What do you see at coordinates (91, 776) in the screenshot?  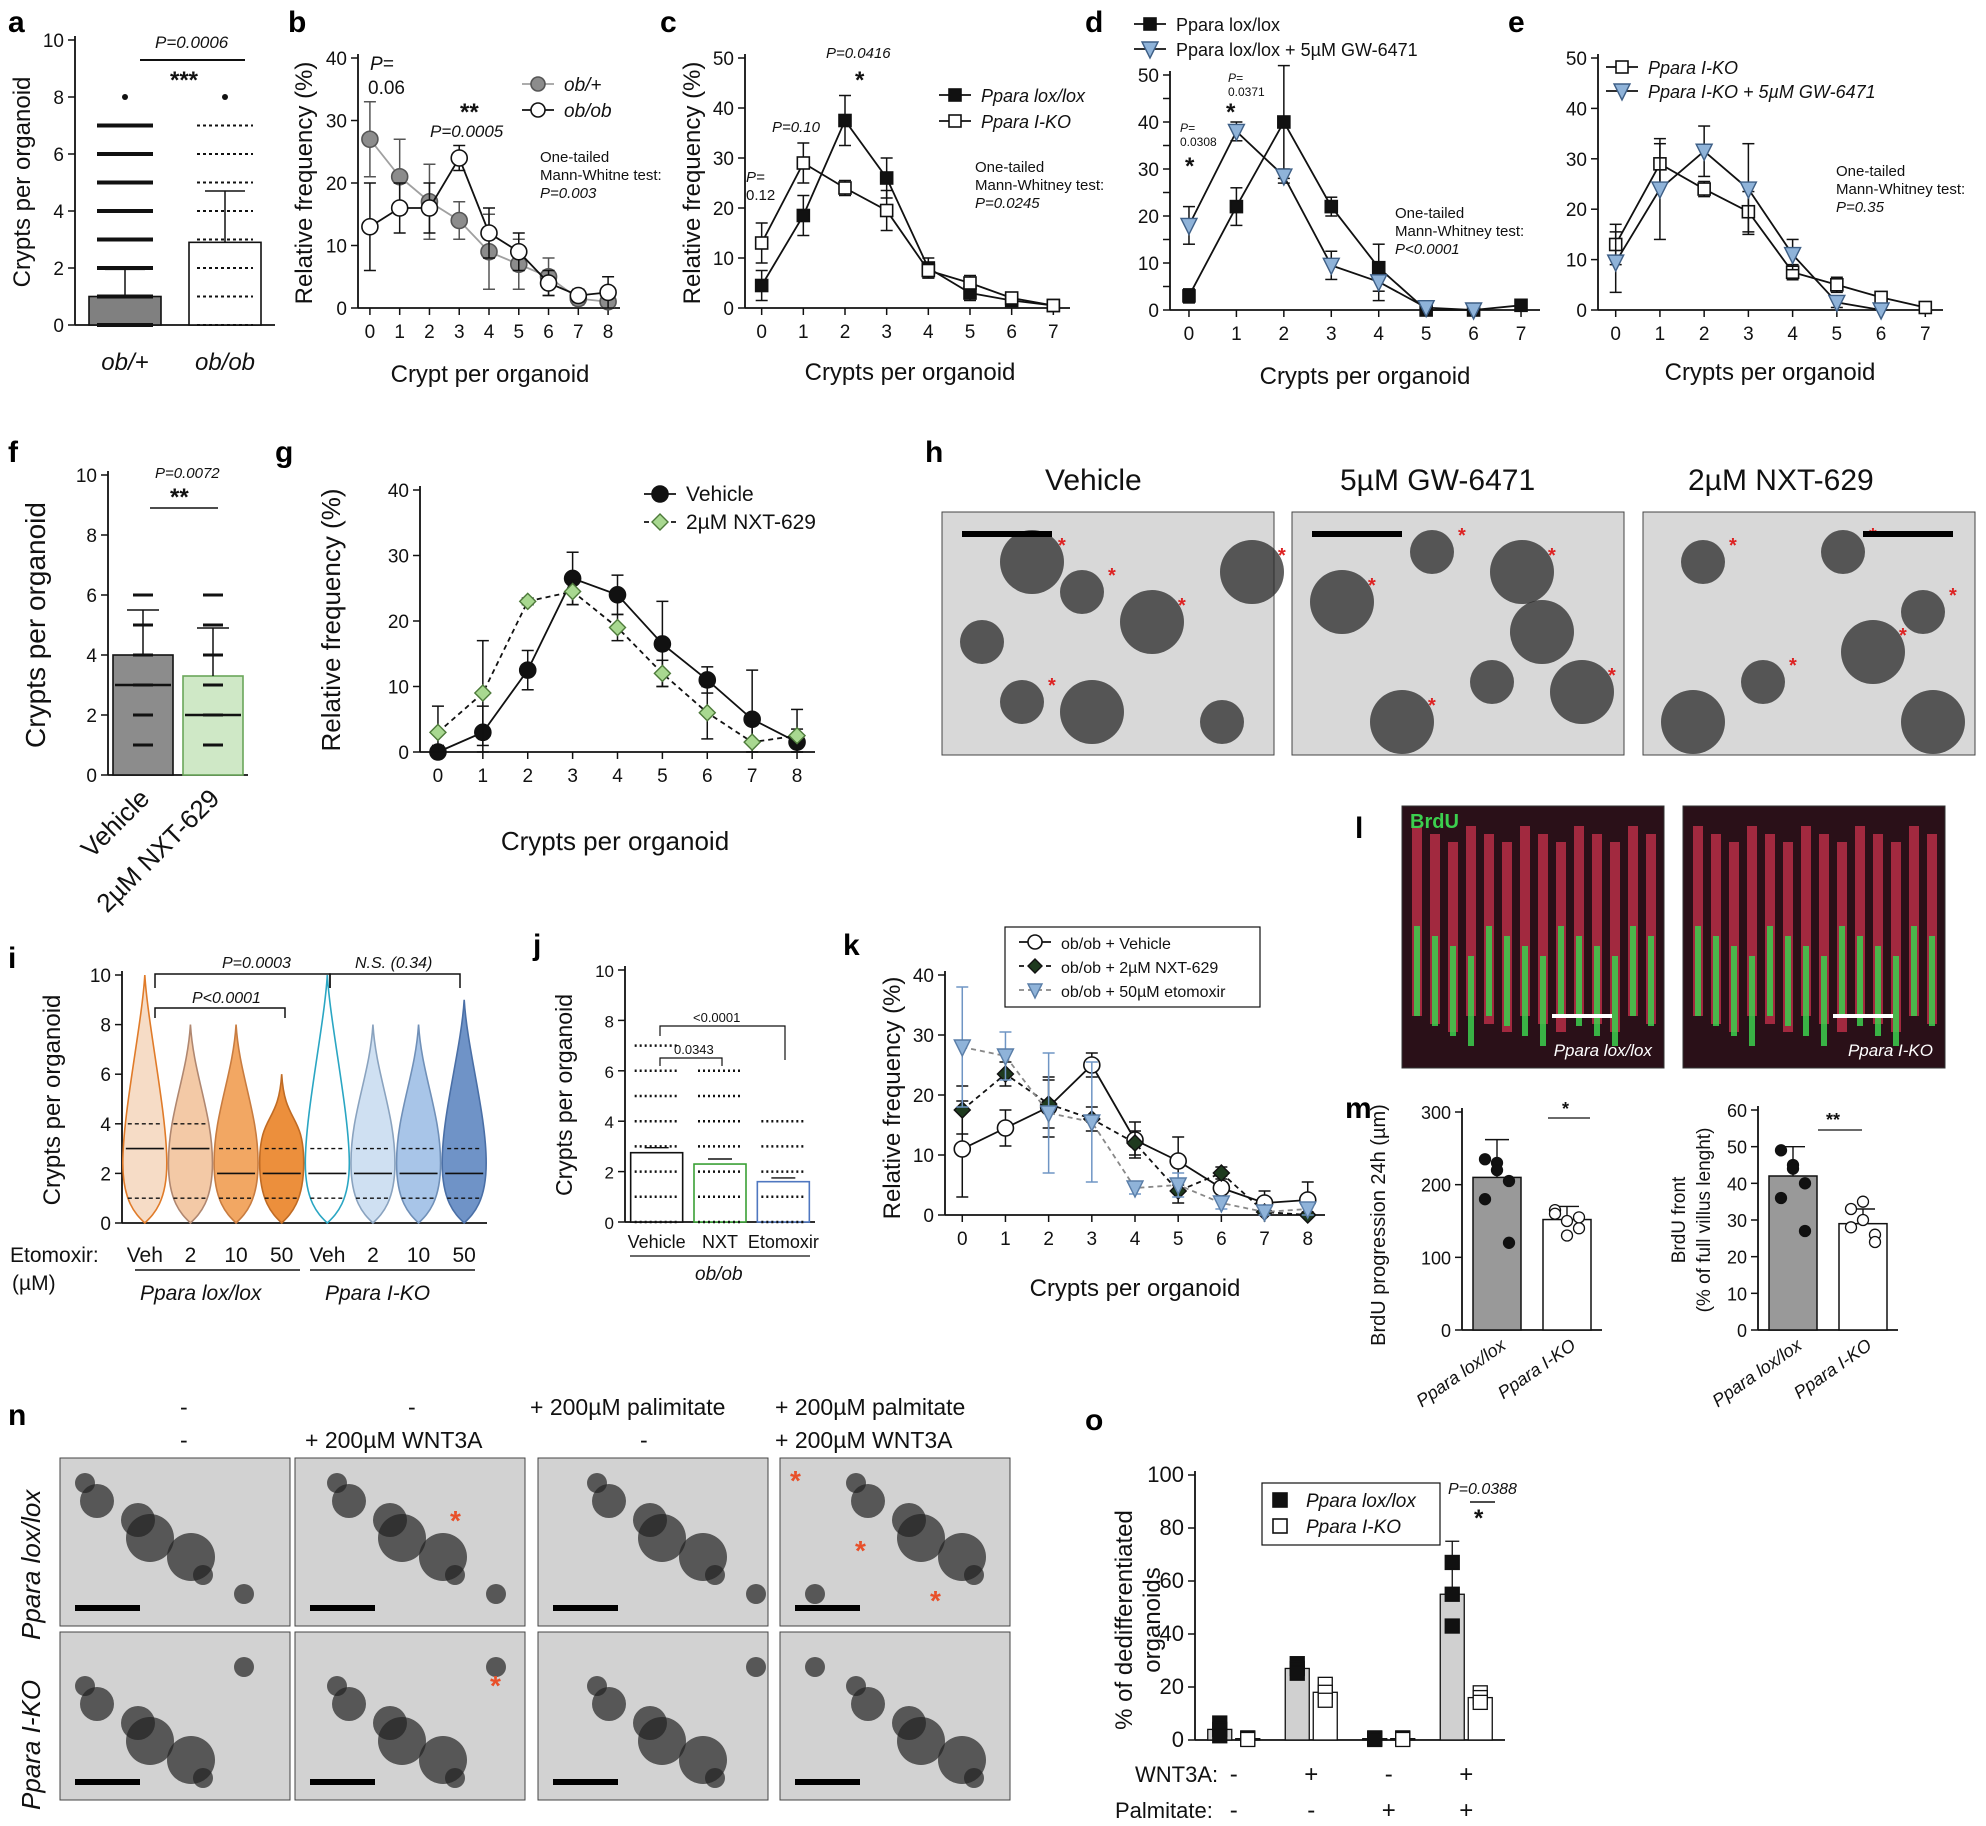 I see `f-y-tick-label: 0` at bounding box center [91, 776].